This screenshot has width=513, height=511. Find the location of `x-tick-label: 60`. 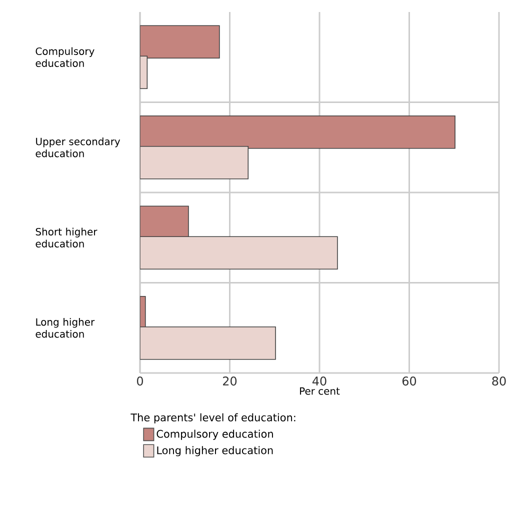

x-tick-label: 60 is located at coordinates (409, 381).